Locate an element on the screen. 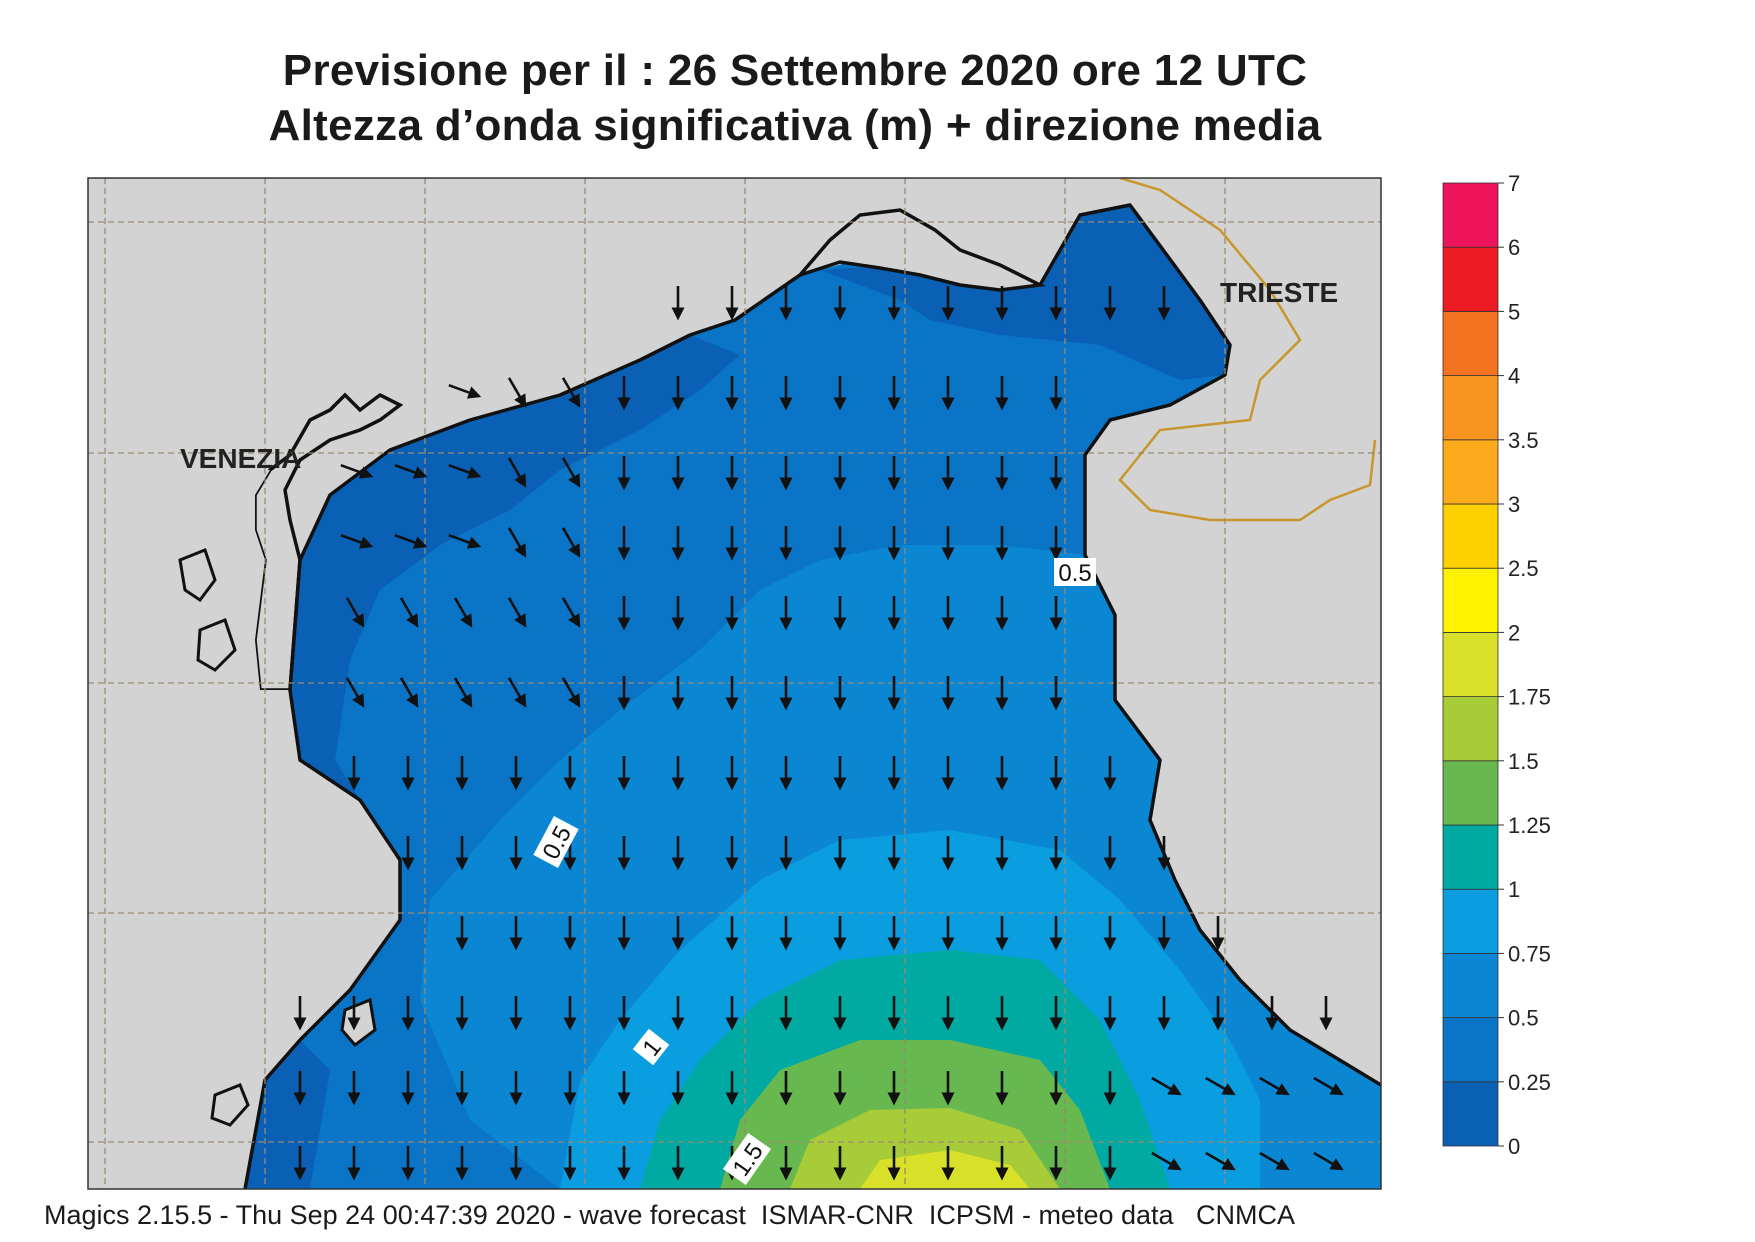  legend-tick-label: 0 is located at coordinates (1514, 1146).